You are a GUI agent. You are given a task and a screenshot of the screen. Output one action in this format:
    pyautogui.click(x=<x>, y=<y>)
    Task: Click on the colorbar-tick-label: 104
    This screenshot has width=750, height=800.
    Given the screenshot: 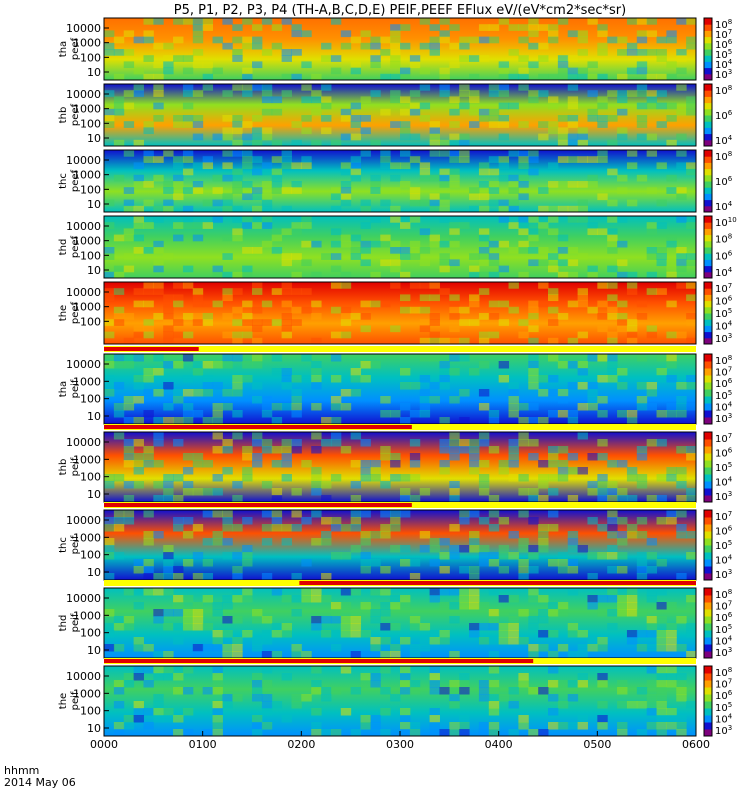 What is the action you would take?
    pyautogui.click(x=724, y=140)
    